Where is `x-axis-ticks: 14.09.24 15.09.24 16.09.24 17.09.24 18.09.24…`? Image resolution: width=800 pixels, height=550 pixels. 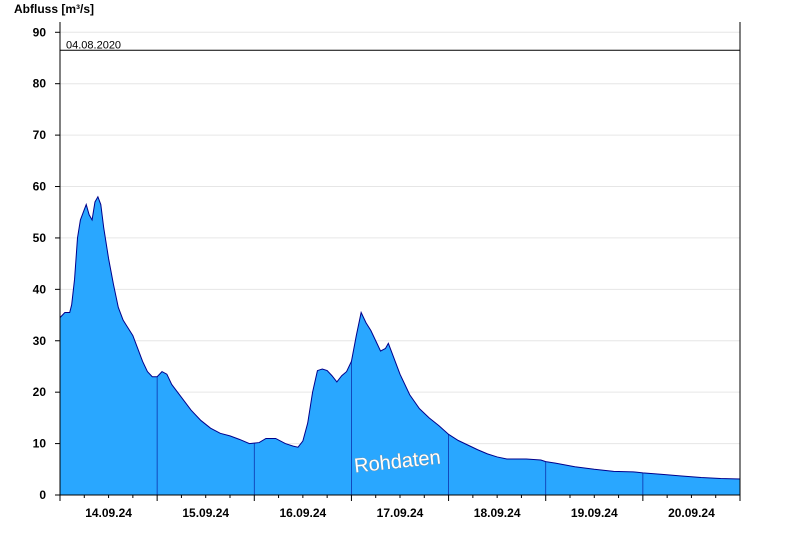
x-axis-ticks: 14.09.24 15.09.24 16.09.24 17.09.24 18.09.24… is located at coordinates (400, 507).